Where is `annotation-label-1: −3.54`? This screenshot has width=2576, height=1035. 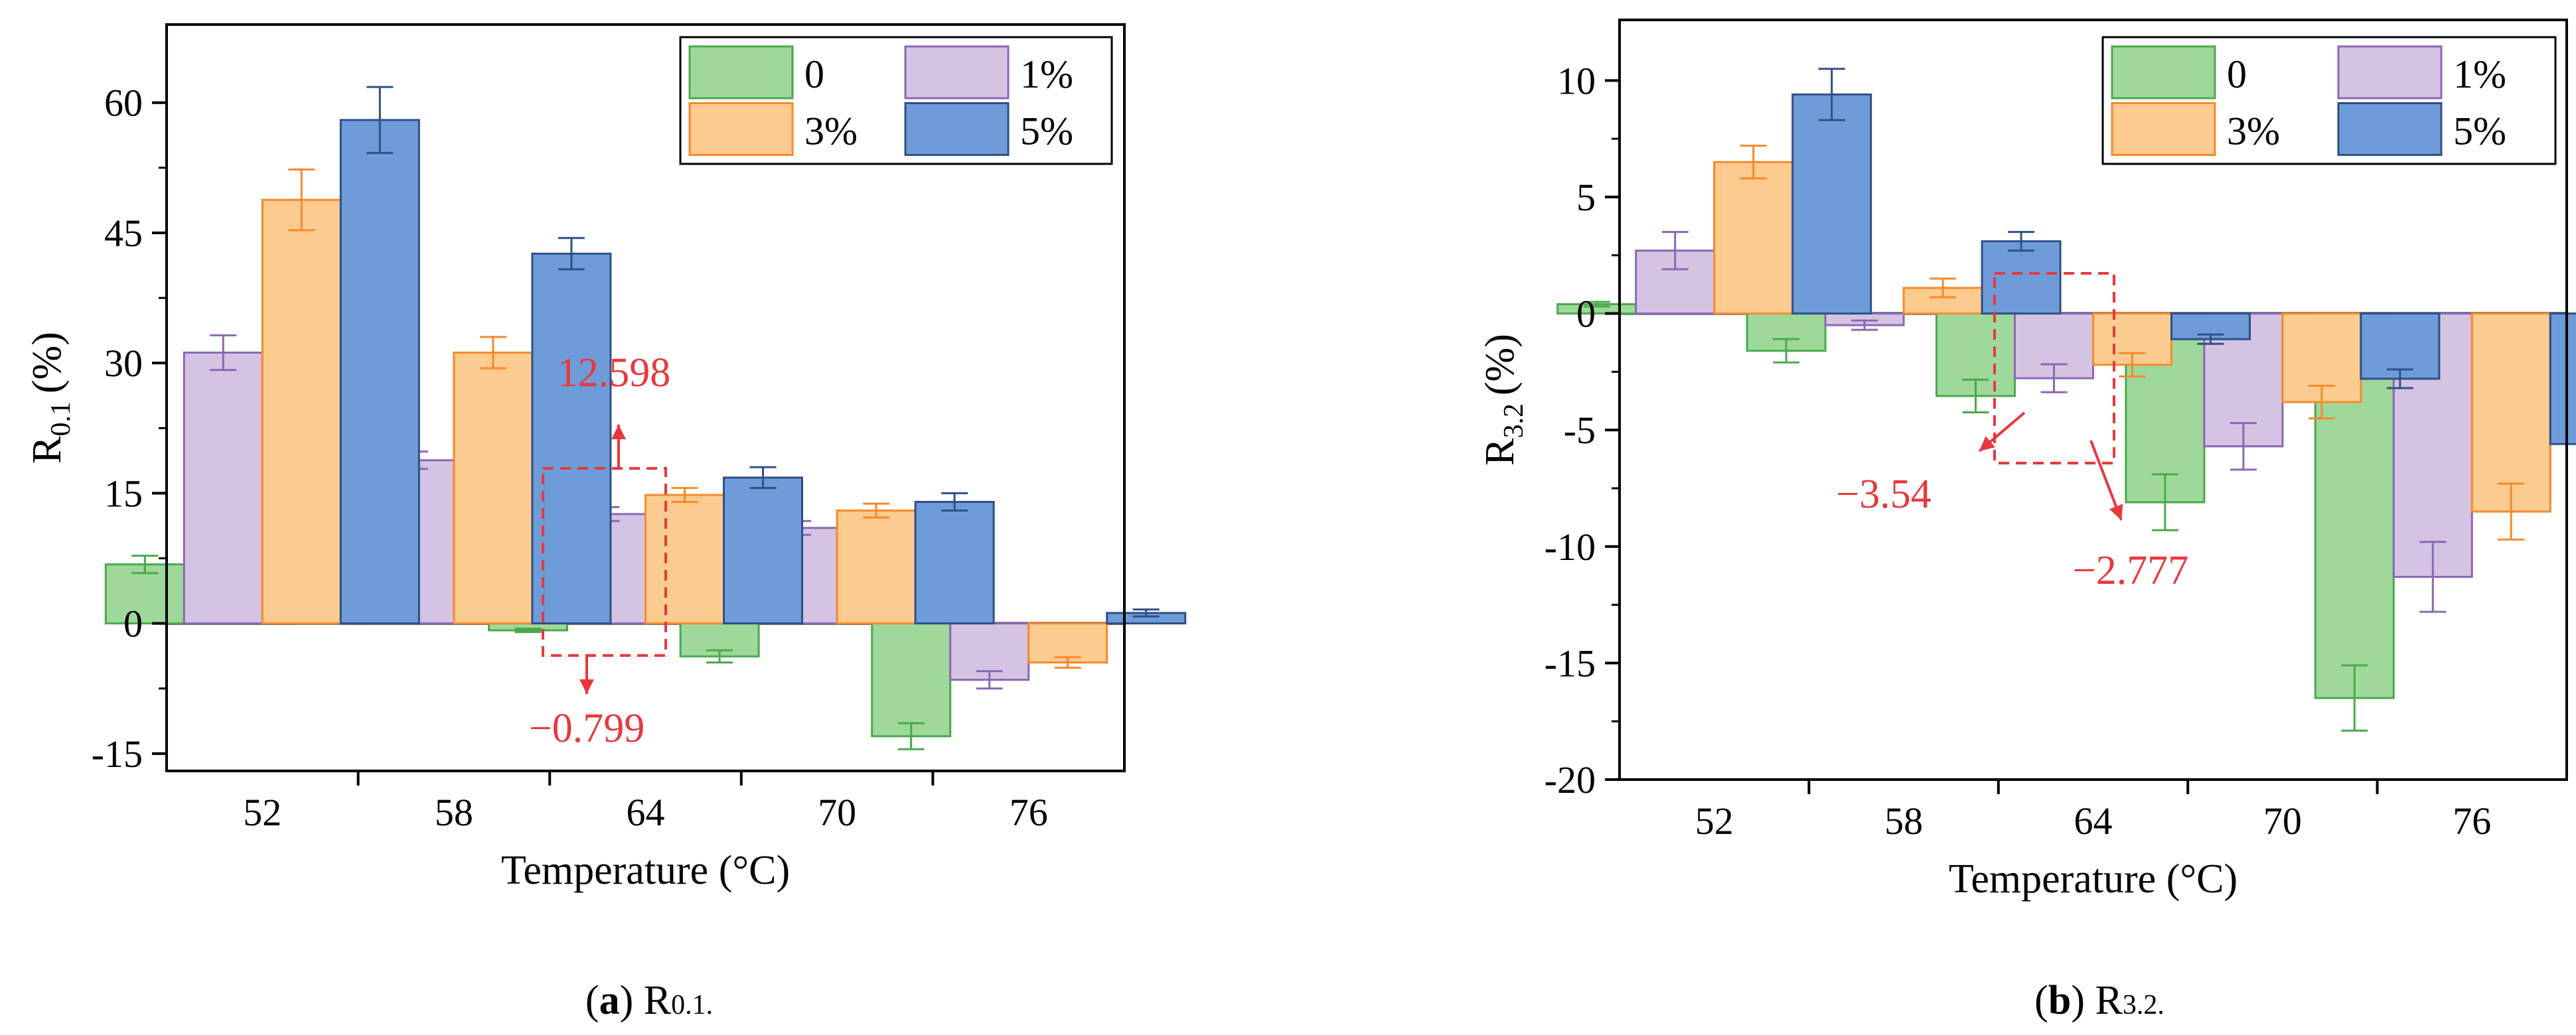
annotation-label-1: −3.54 is located at coordinates (1884, 494).